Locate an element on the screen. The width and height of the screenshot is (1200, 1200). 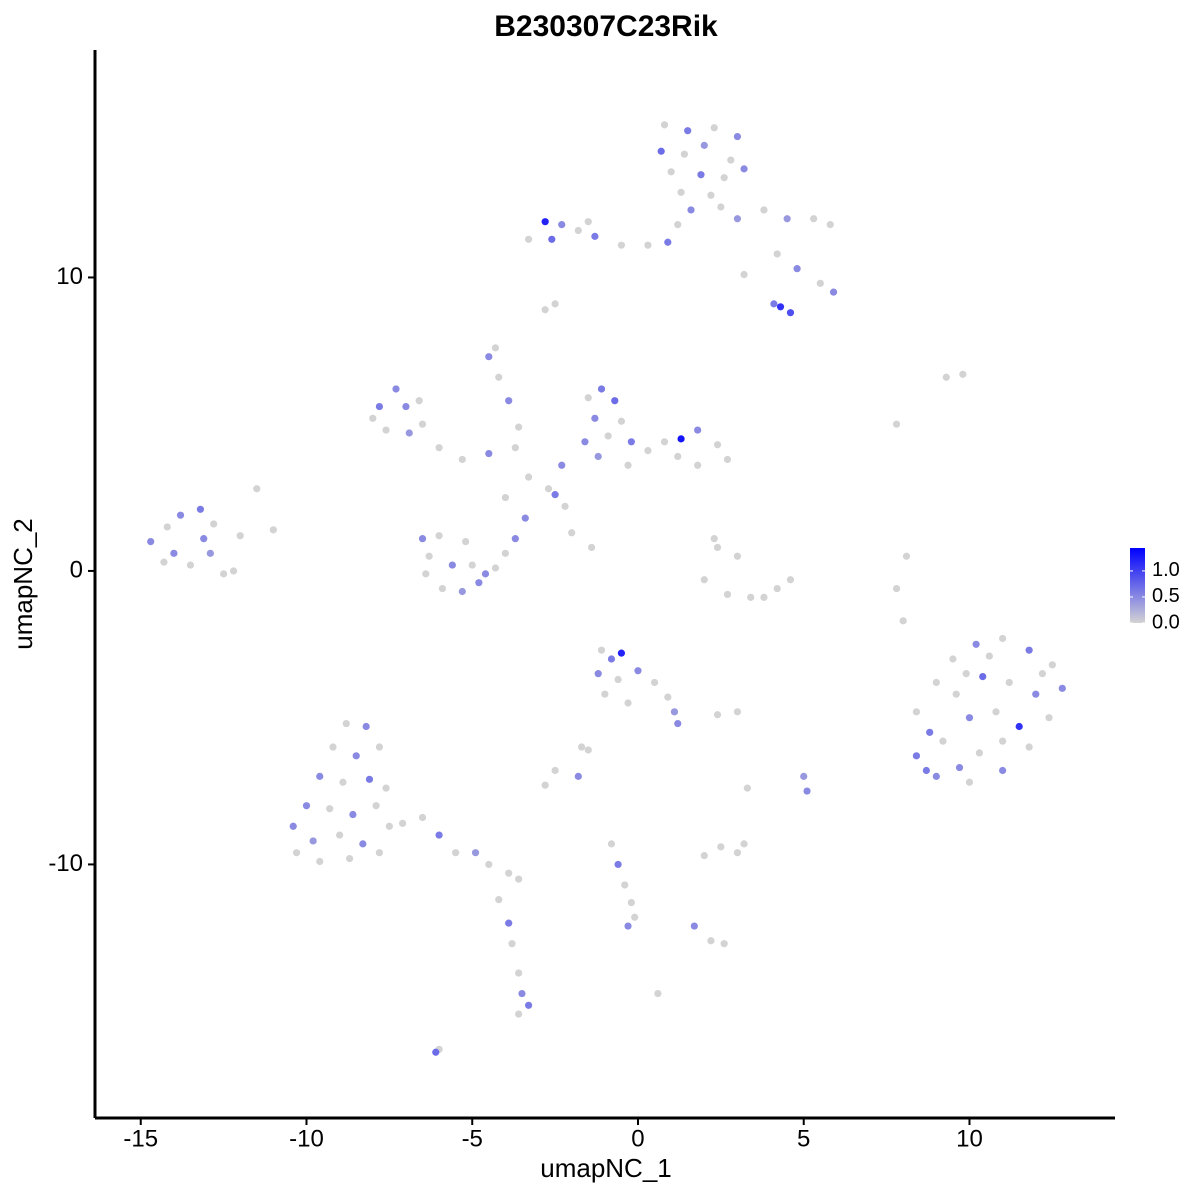
y-tick-label: 10 is located at coordinates (69, 276).